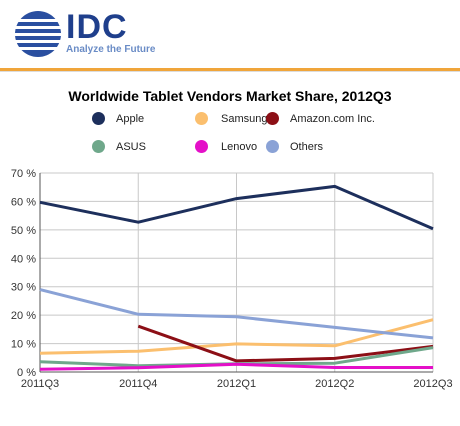 This screenshot has width=460, height=426. What do you see at coordinates (26, 373) in the screenshot?
I see `y-tick-label: 0 %` at bounding box center [26, 373].